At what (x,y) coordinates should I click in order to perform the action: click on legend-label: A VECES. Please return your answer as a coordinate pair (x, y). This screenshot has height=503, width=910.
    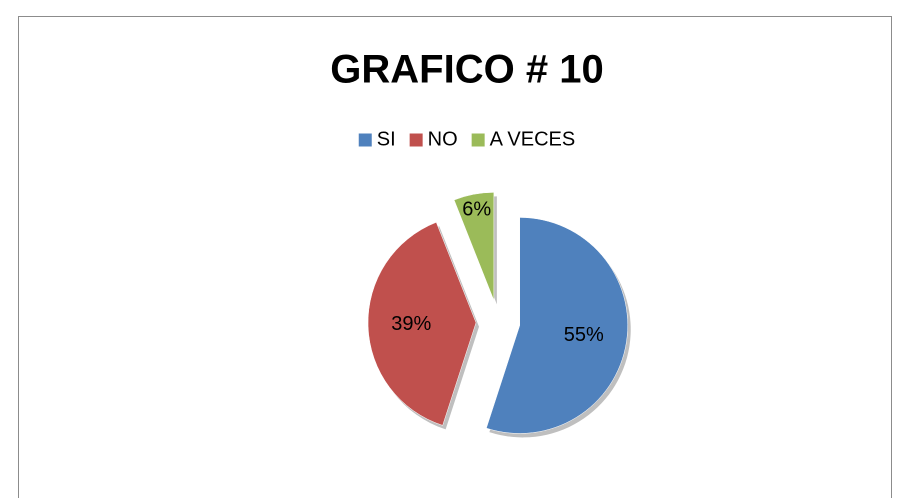
    Looking at the image, I should click on (533, 139).